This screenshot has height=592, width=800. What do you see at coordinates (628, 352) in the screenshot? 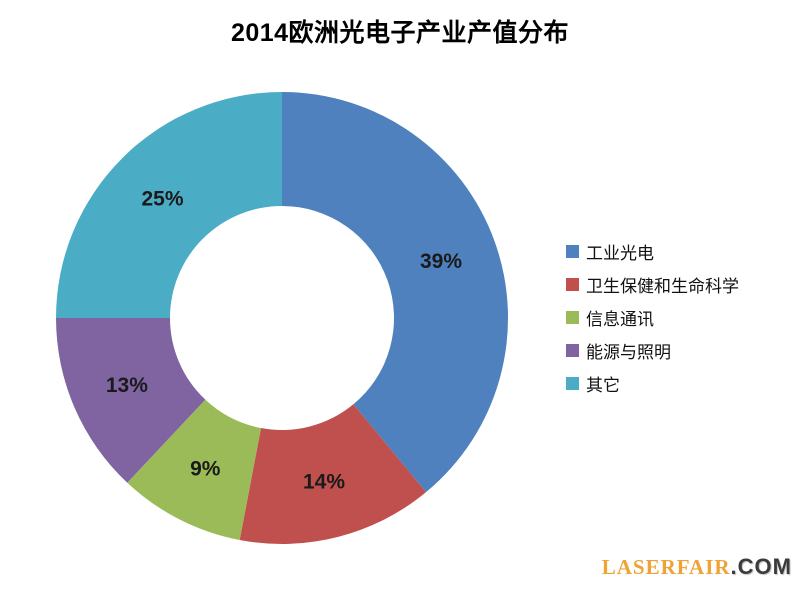
I see `legend-label: 能源与照明` at bounding box center [628, 352].